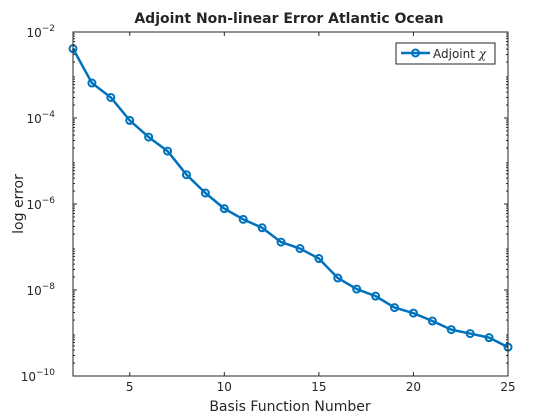  Describe the element at coordinates (318, 387) in the screenshot. I see `x-tick-label: 15` at that location.